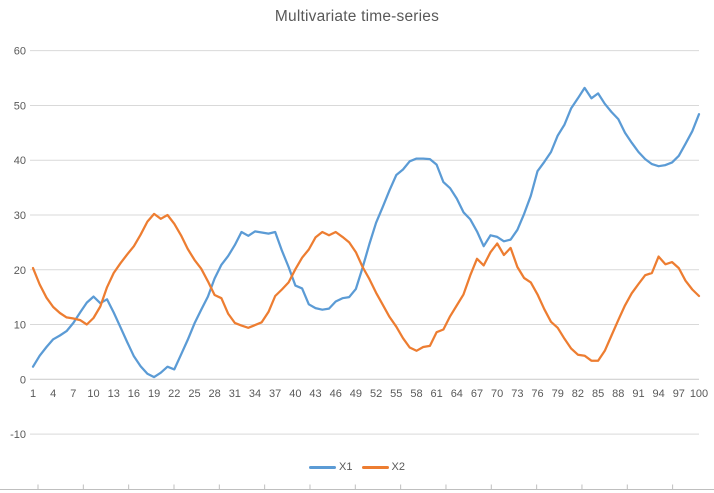 This screenshot has height=493, width=714. What do you see at coordinates (558, 394) in the screenshot?
I see `x-axis-label-79: 79` at bounding box center [558, 394].